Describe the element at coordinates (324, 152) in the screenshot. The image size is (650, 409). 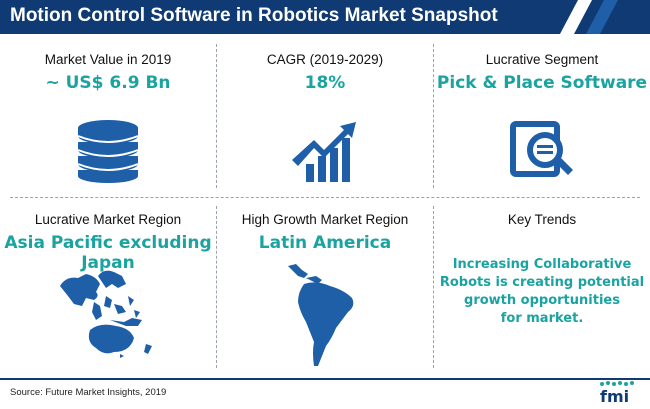
I see `growth-chart-icon` at that location.